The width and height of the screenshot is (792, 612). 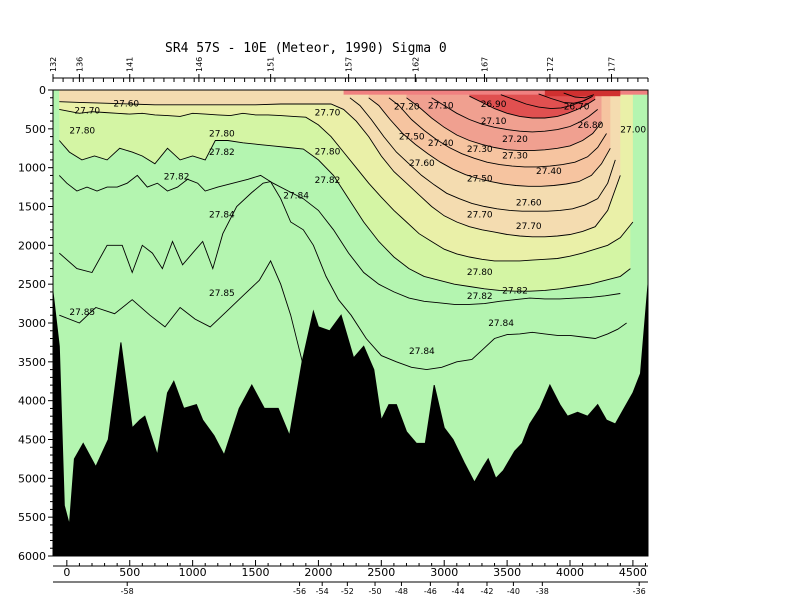 What do you see at coordinates (513, 591) in the screenshot?
I see `lon-tick-label: -40` at bounding box center [513, 591].